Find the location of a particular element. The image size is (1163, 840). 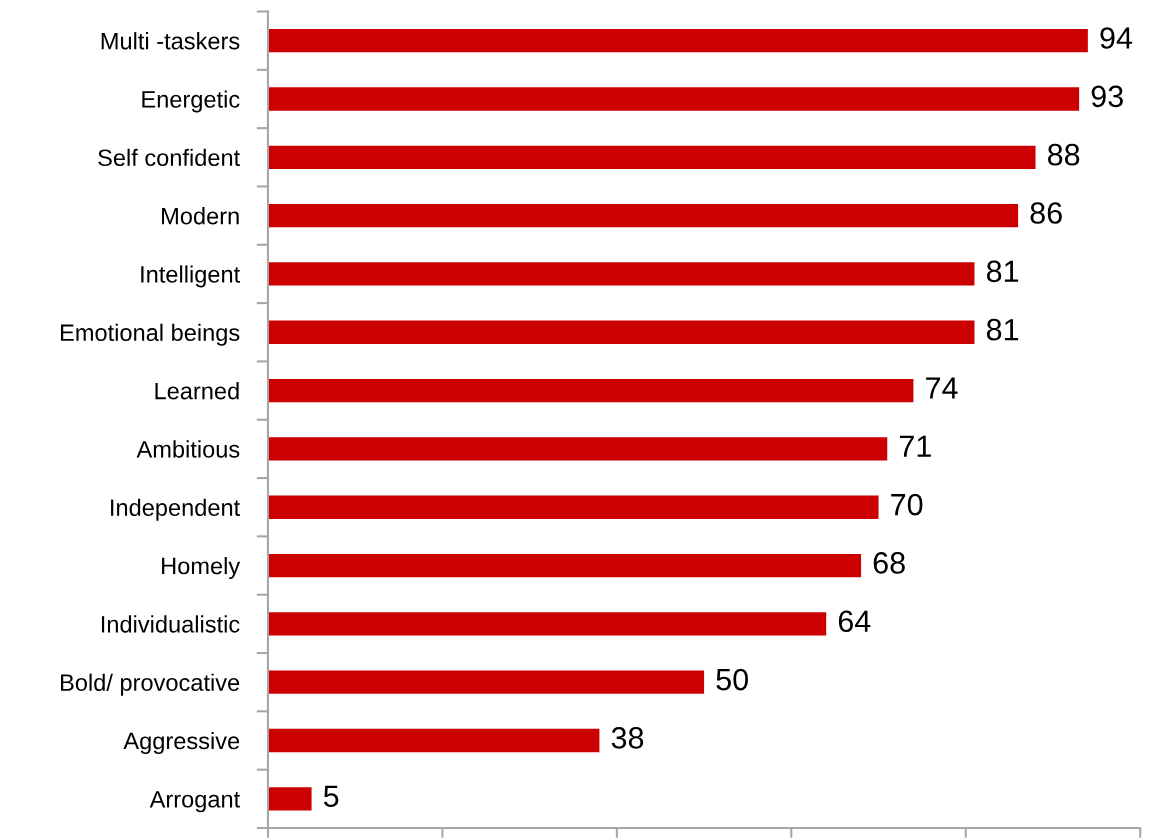

y-tick-label: Modern is located at coordinates (200, 216).